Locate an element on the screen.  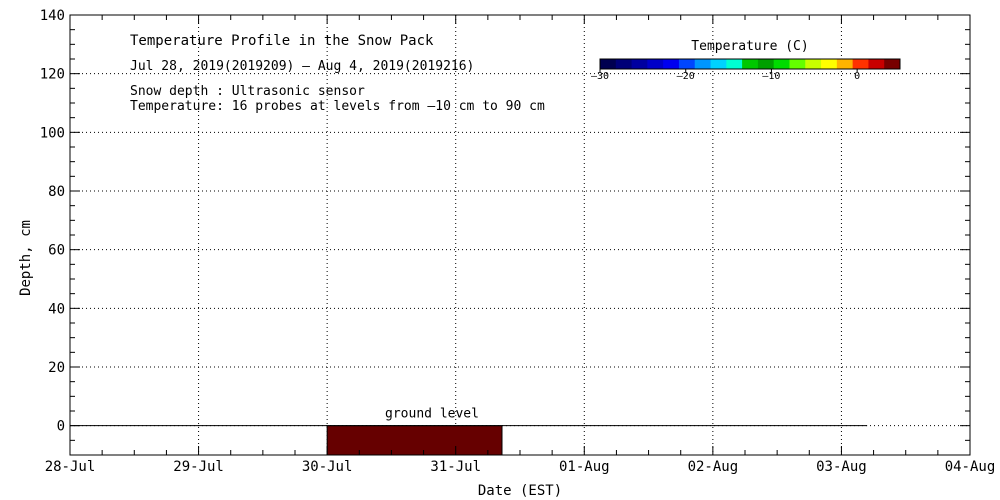
colorbar: Temperature (C) –30 –20 –10 0 is located at coordinates (746, 60).